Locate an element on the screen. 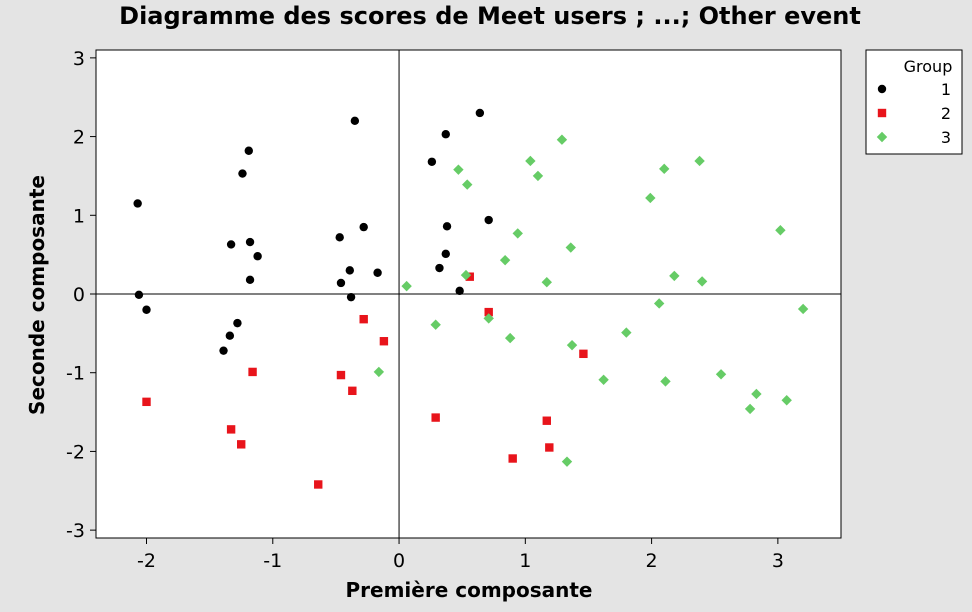  y-axis: 3 2 1 0 -1 -2 -3 is located at coordinates (81, 295).